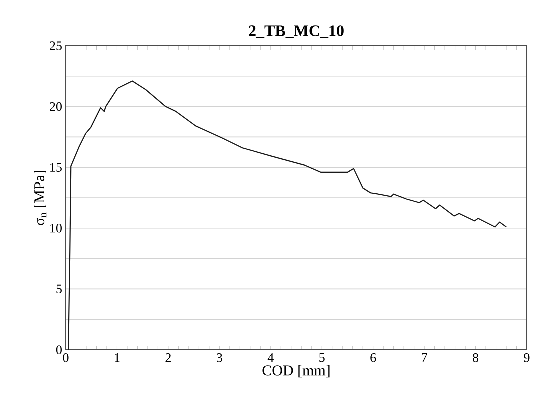 The image size is (535, 405). Describe the element at coordinates (59, 350) in the screenshot. I see `y-tick-label: 0` at that location.